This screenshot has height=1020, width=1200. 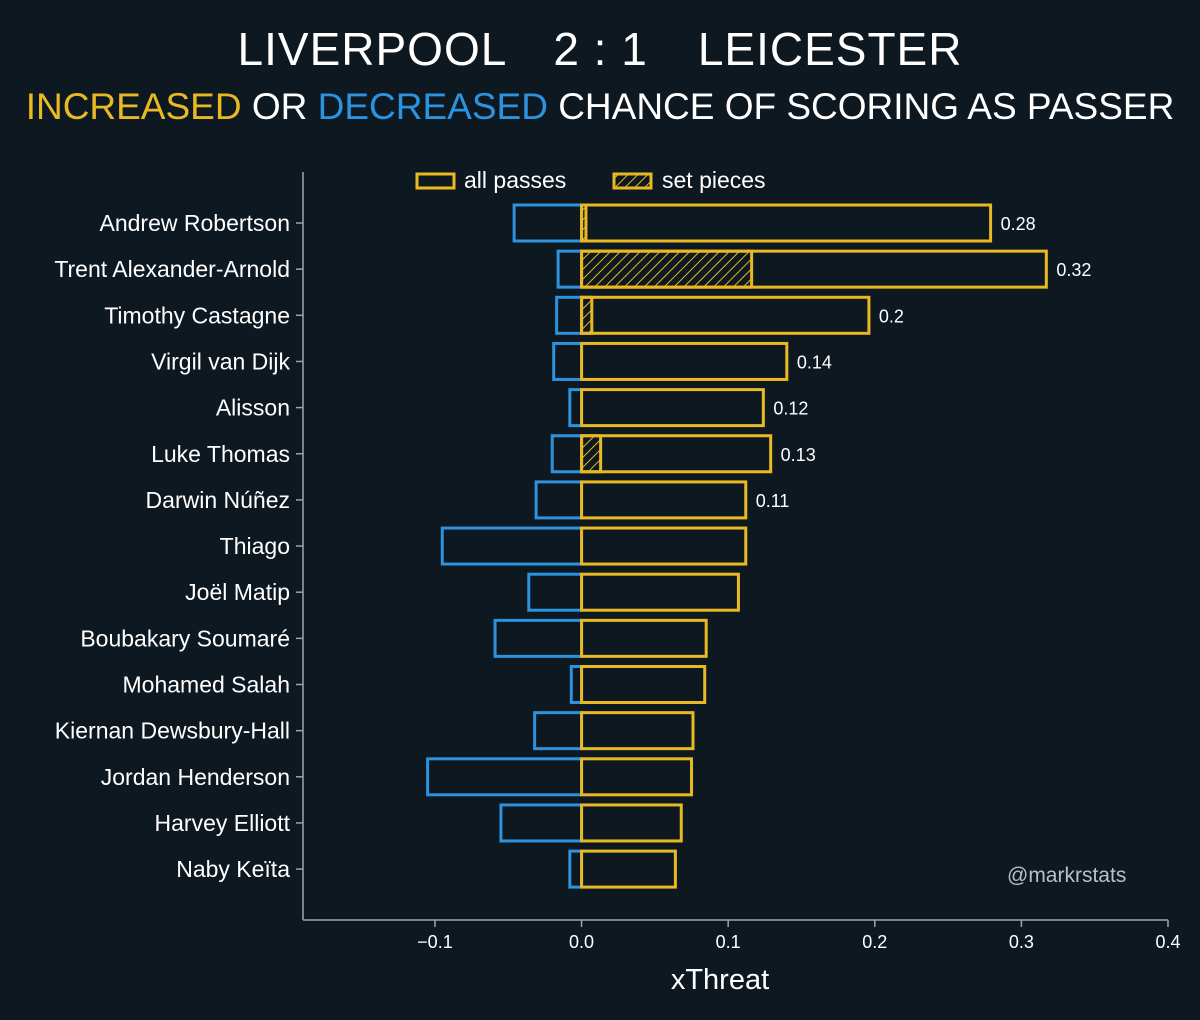 I want to click on subtitle-or: OR, so click(x=279, y=106).